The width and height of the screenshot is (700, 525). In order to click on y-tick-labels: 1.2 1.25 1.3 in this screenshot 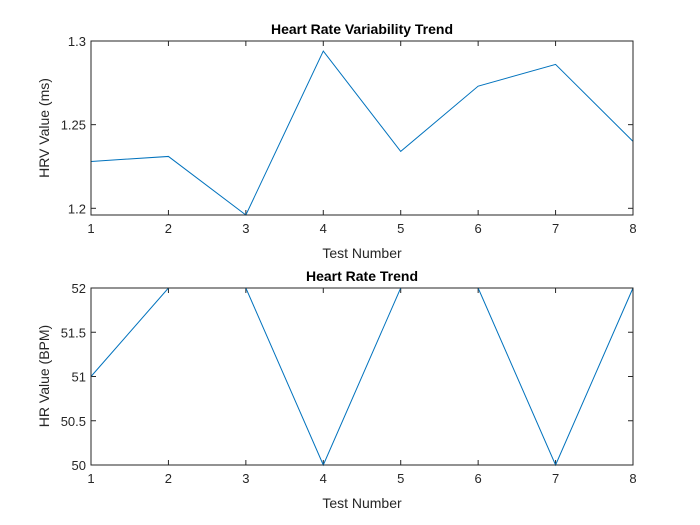, I will do `click(73, 125)`.